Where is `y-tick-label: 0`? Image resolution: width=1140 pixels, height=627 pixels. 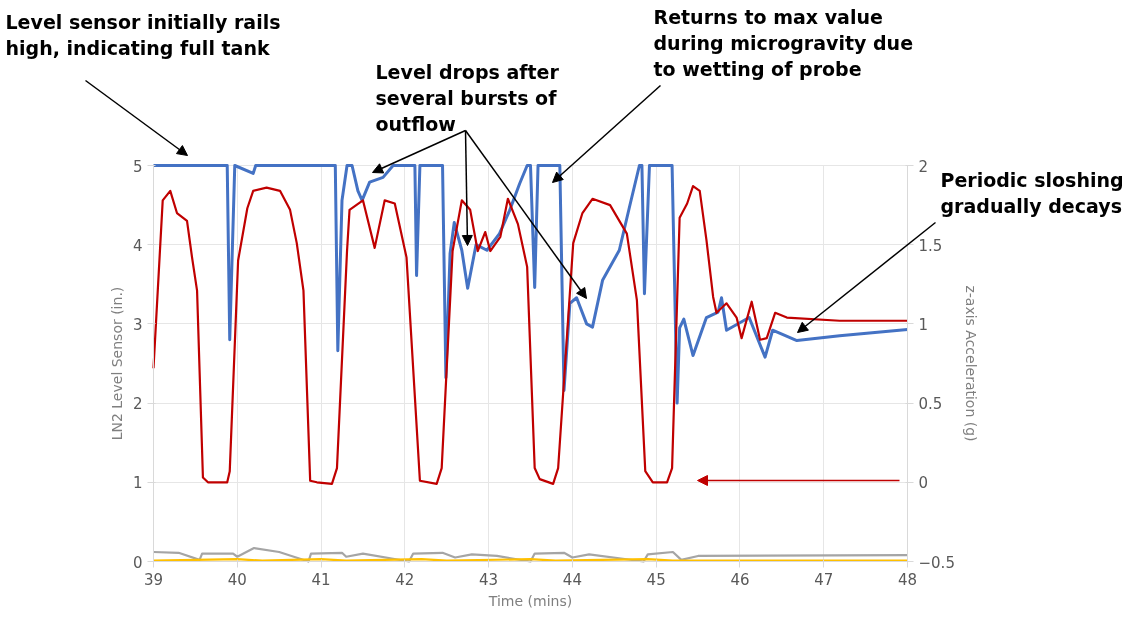
y-tick-label: 0 is located at coordinates (137, 562).